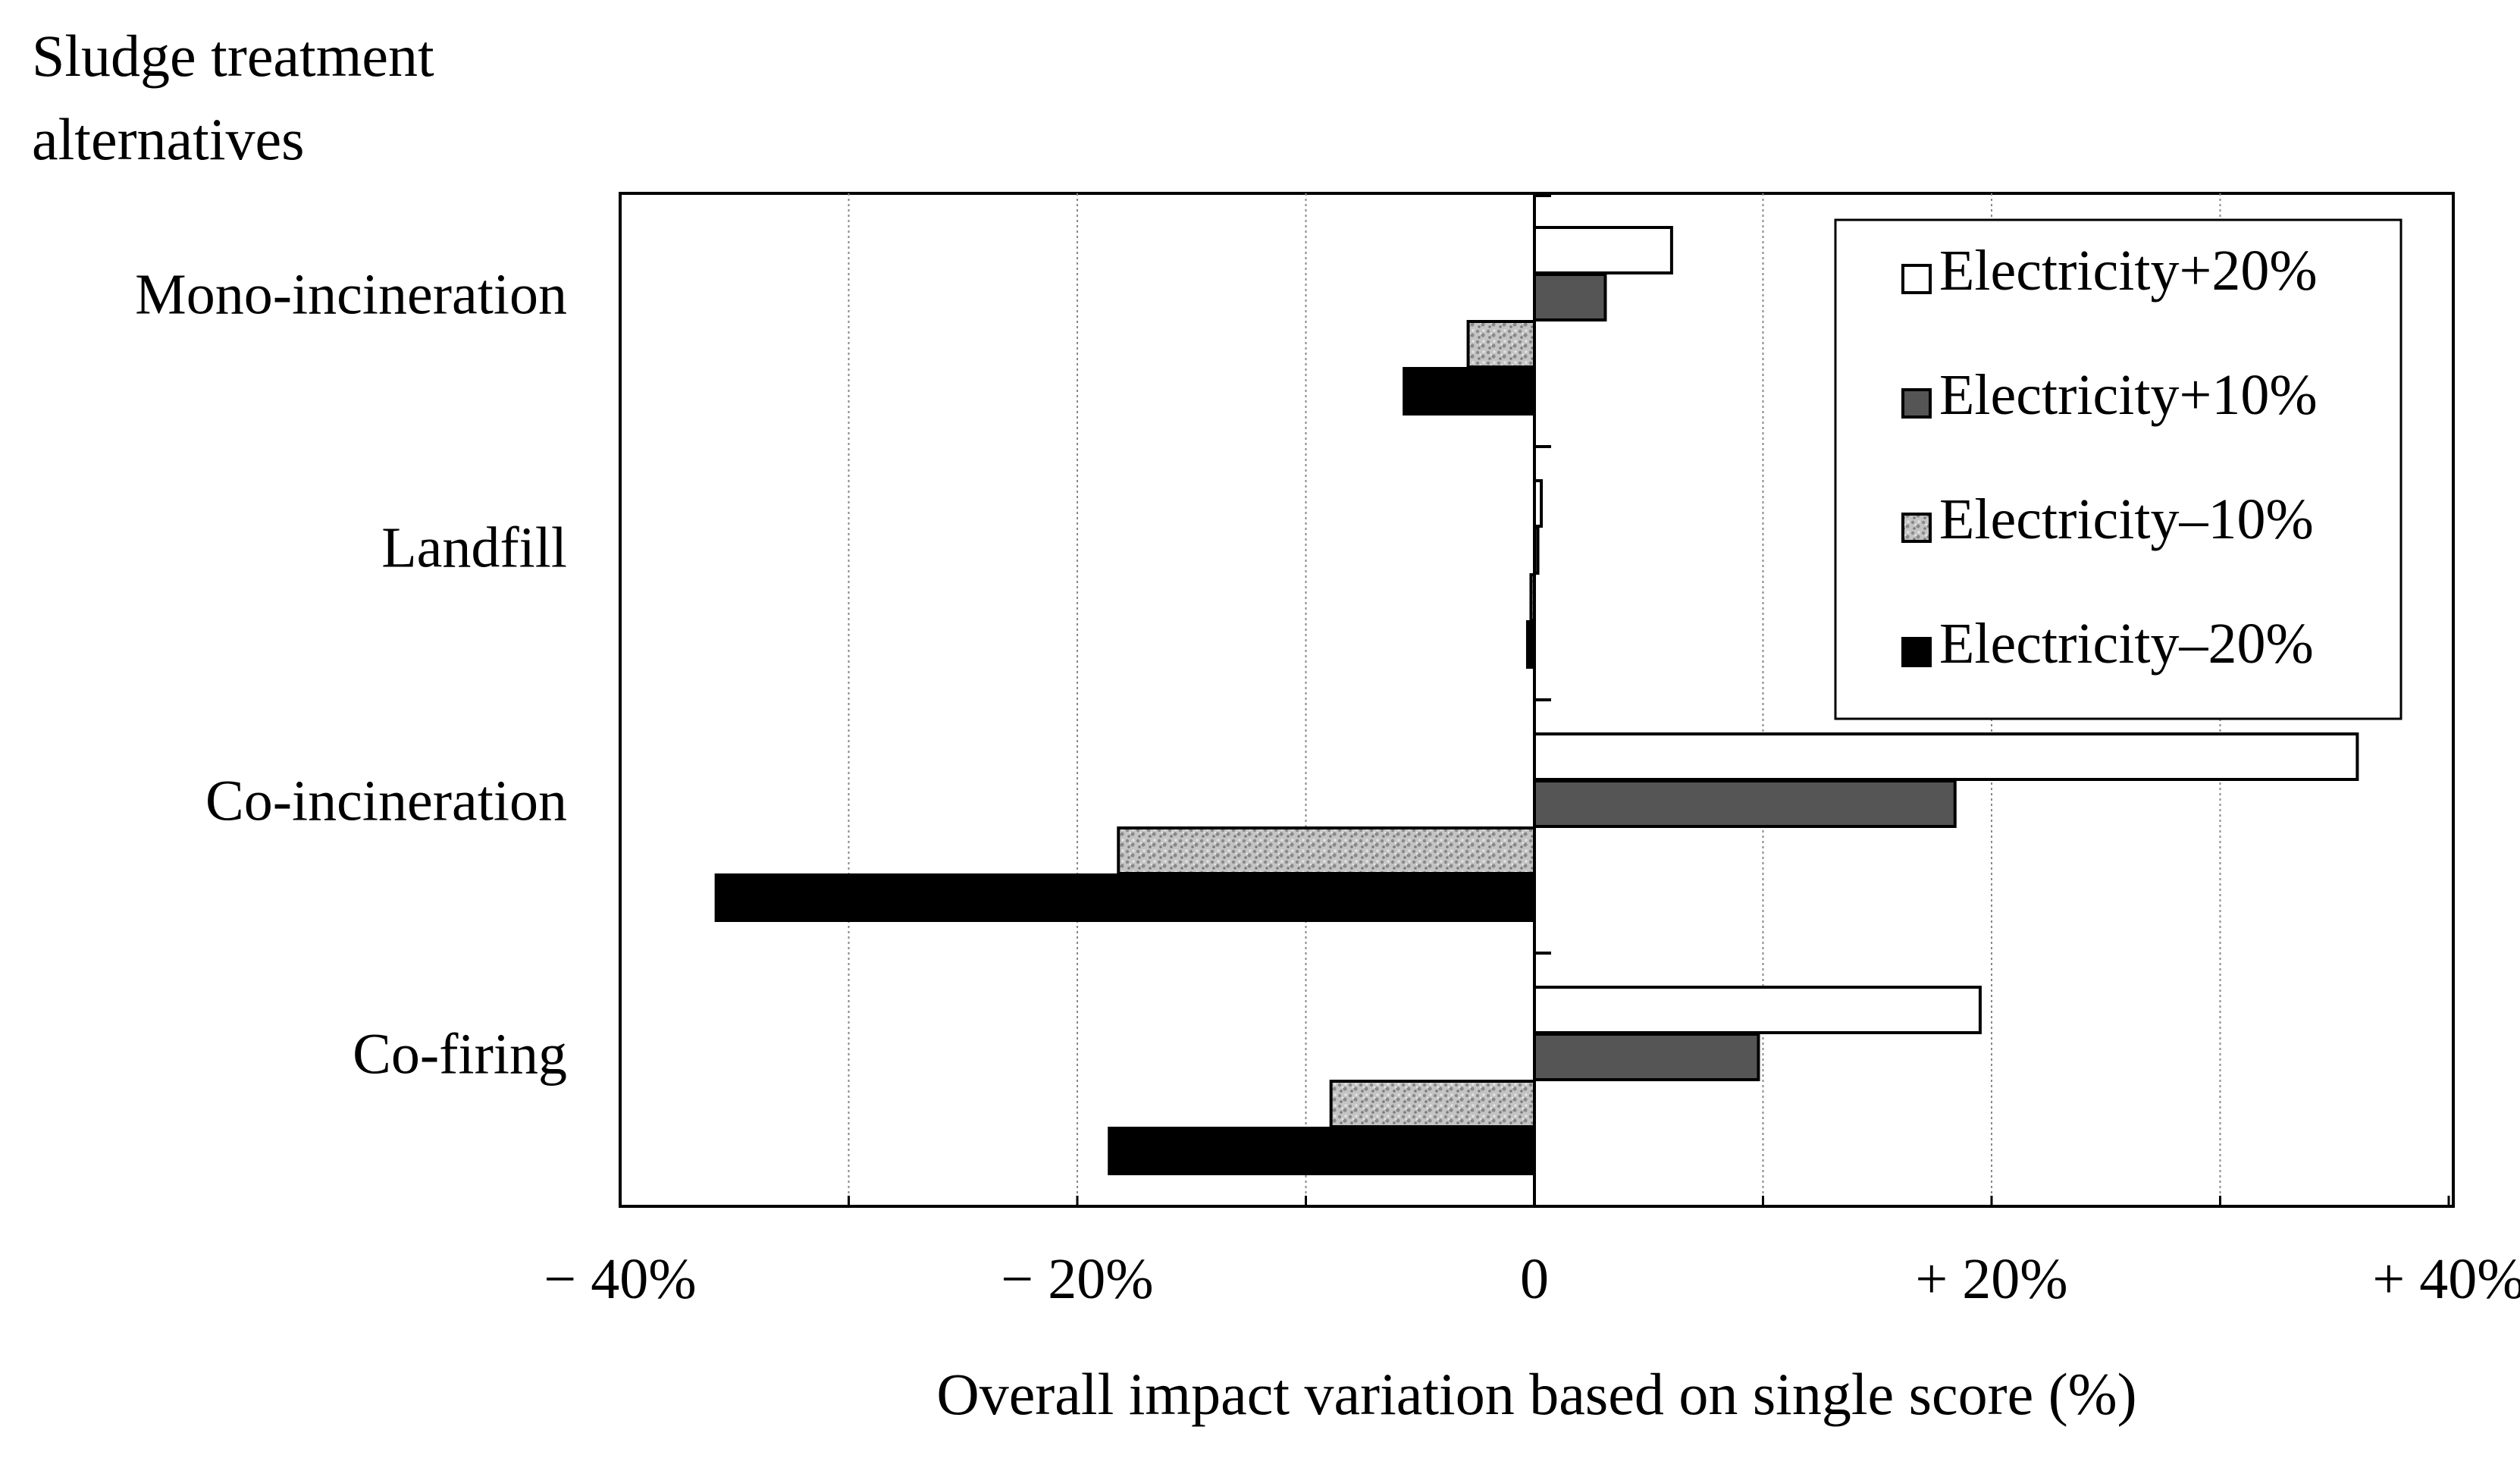 Image resolution: width=2520 pixels, height=1477 pixels. I want to click on bar-black-co-firing, so click(1322, 1151).